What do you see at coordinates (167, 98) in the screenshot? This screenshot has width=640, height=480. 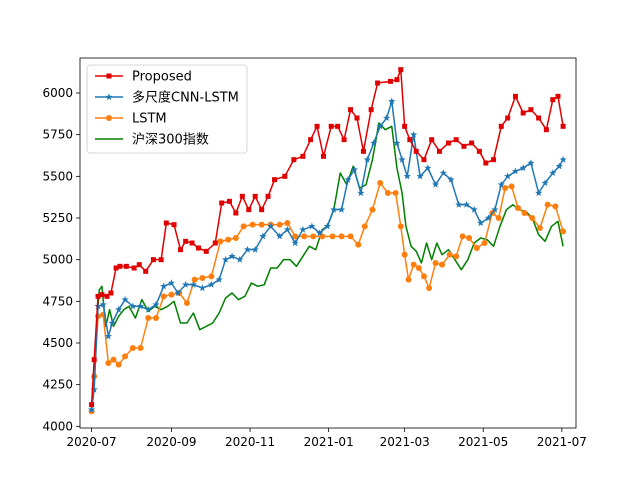 I see `legend-item-2: 多尺度CNN-LSTM` at bounding box center [167, 98].